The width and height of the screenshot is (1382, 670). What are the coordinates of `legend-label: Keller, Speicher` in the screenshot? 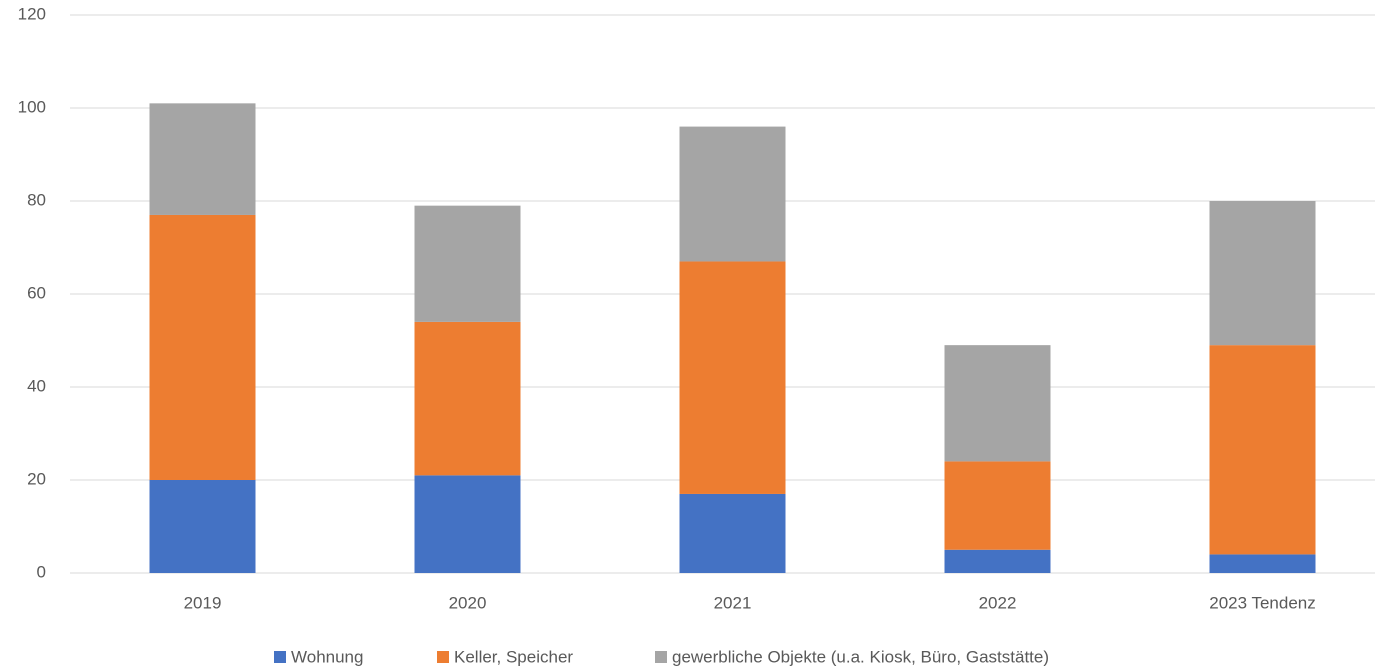 It's located at (513, 656).